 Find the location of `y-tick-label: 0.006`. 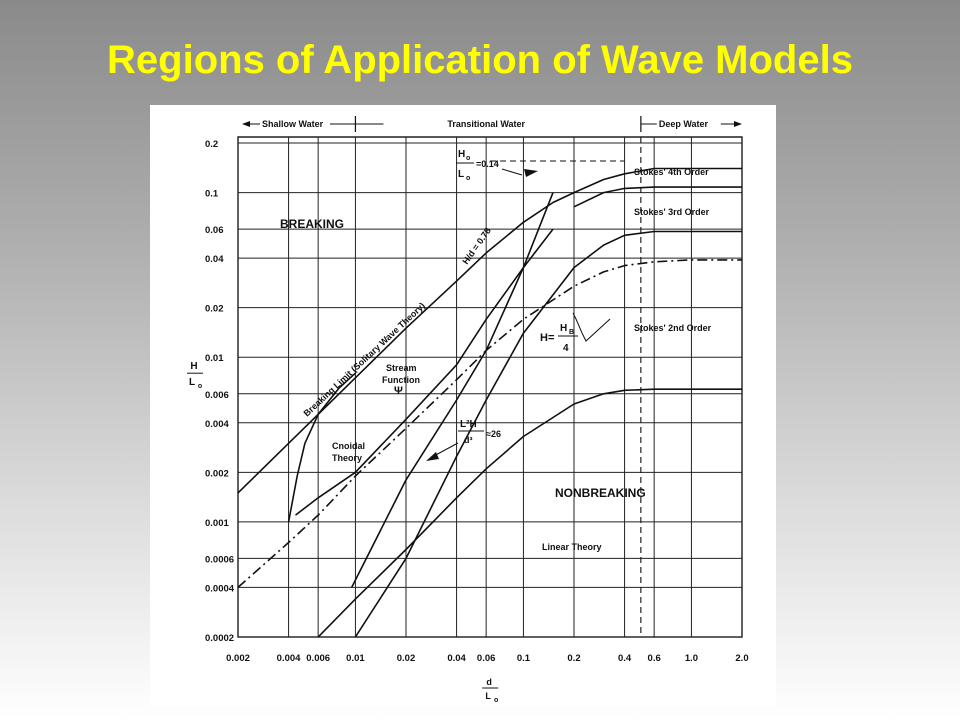

y-tick-label: 0.006 is located at coordinates (217, 395).